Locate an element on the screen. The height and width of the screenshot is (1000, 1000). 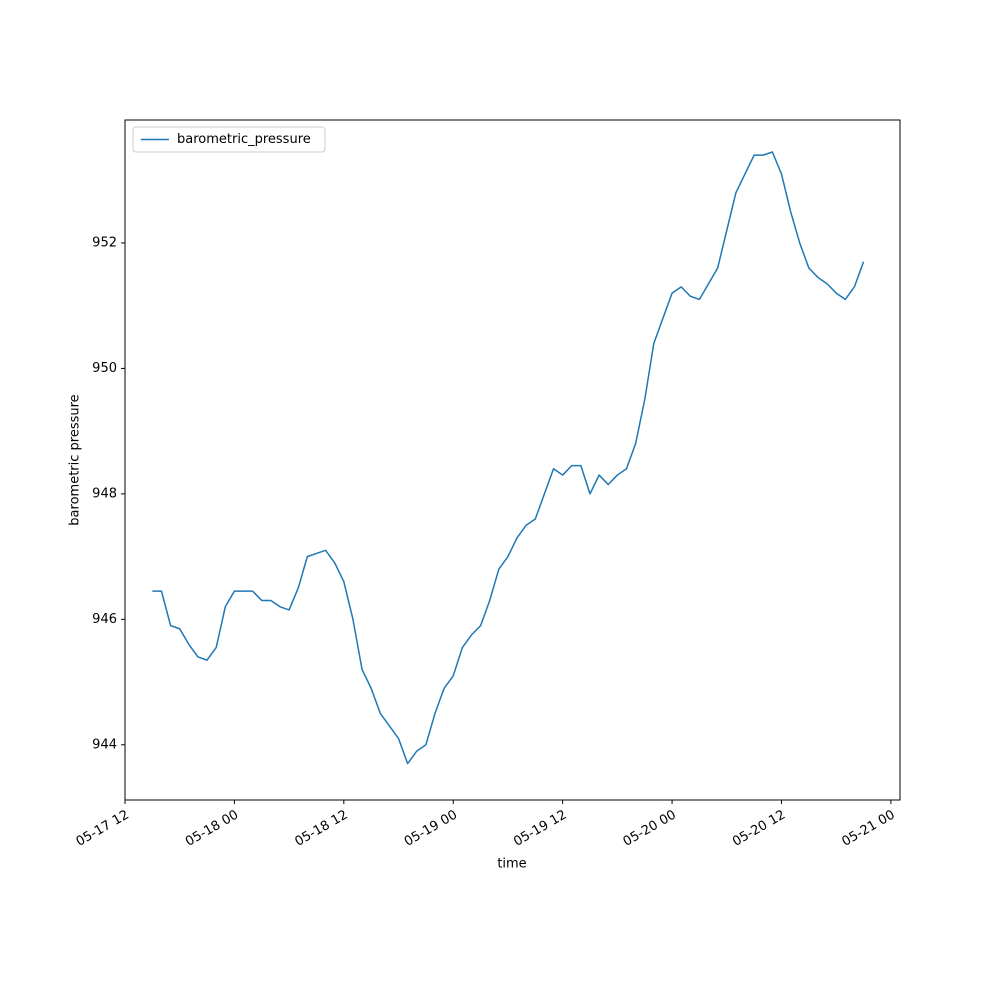
y-tick-label: 944 is located at coordinates (104, 744).